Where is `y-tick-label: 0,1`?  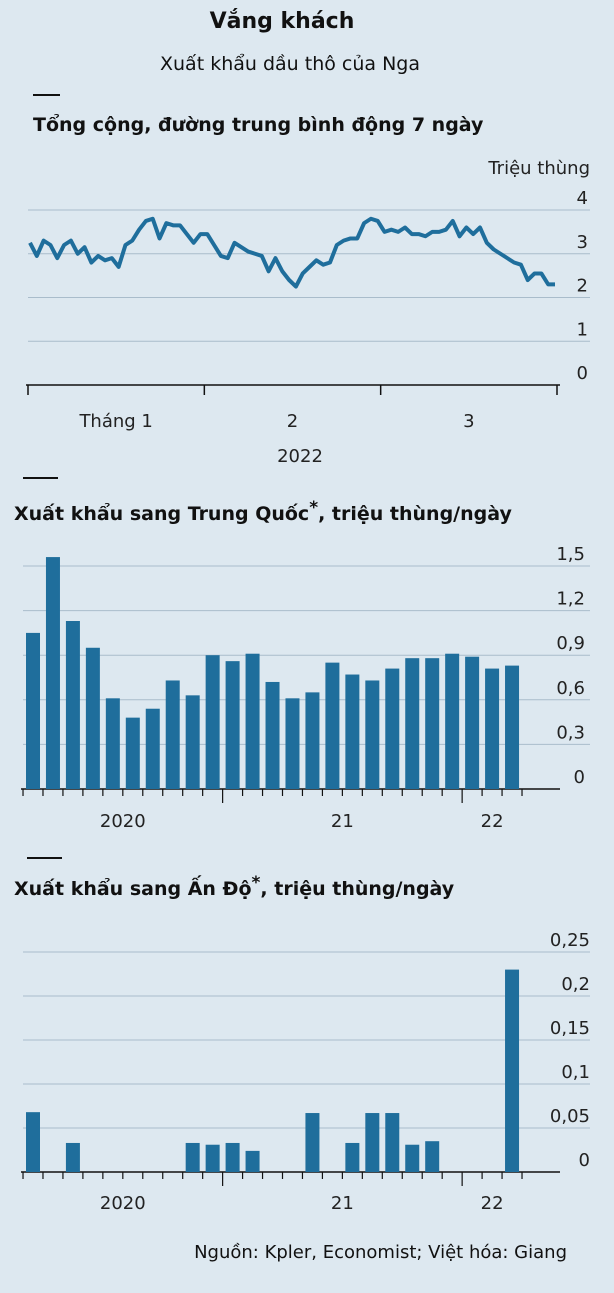 y-tick-label: 0,1 is located at coordinates (575, 1072).